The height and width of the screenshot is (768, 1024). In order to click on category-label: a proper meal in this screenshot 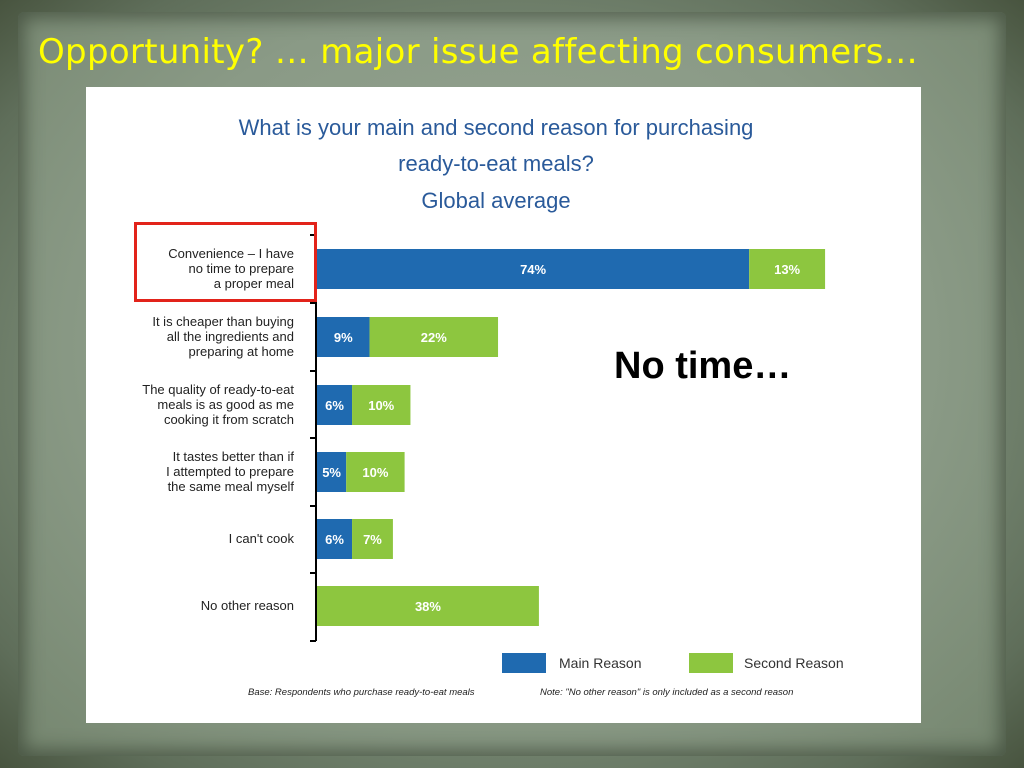, I will do `click(254, 283)`.